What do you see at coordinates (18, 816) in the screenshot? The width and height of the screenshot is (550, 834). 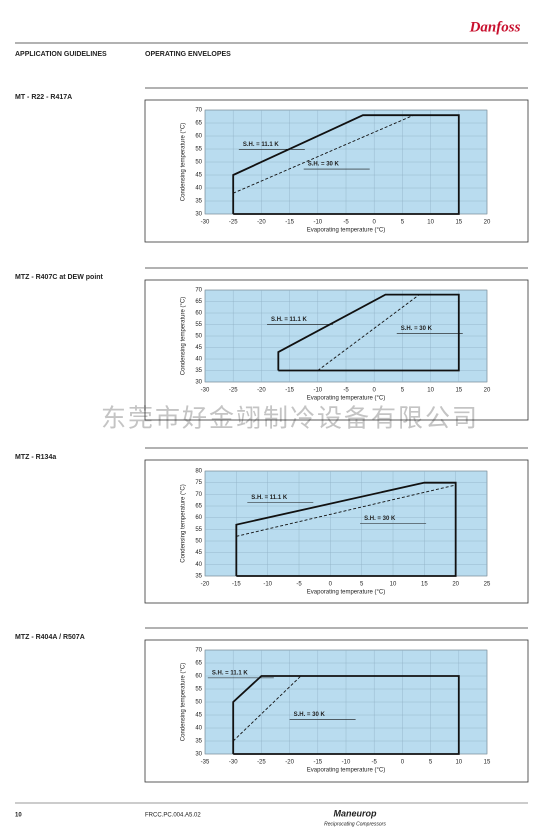 I see `page-number: 10` at bounding box center [18, 816].